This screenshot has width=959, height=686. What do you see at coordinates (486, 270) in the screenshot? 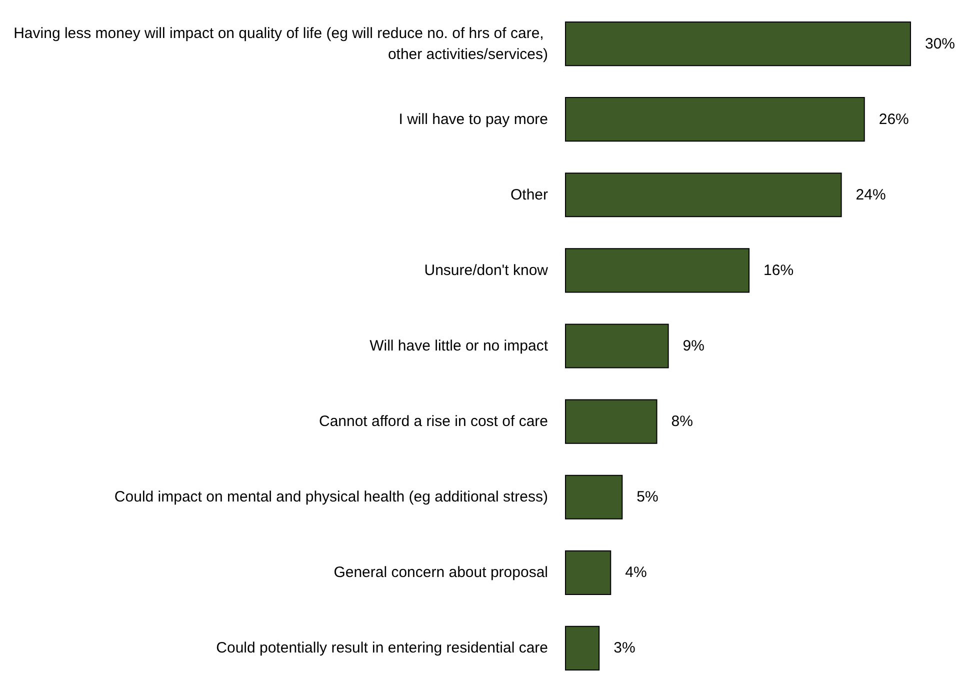
I see `y-tick-label: Unsure/don't know` at bounding box center [486, 270].